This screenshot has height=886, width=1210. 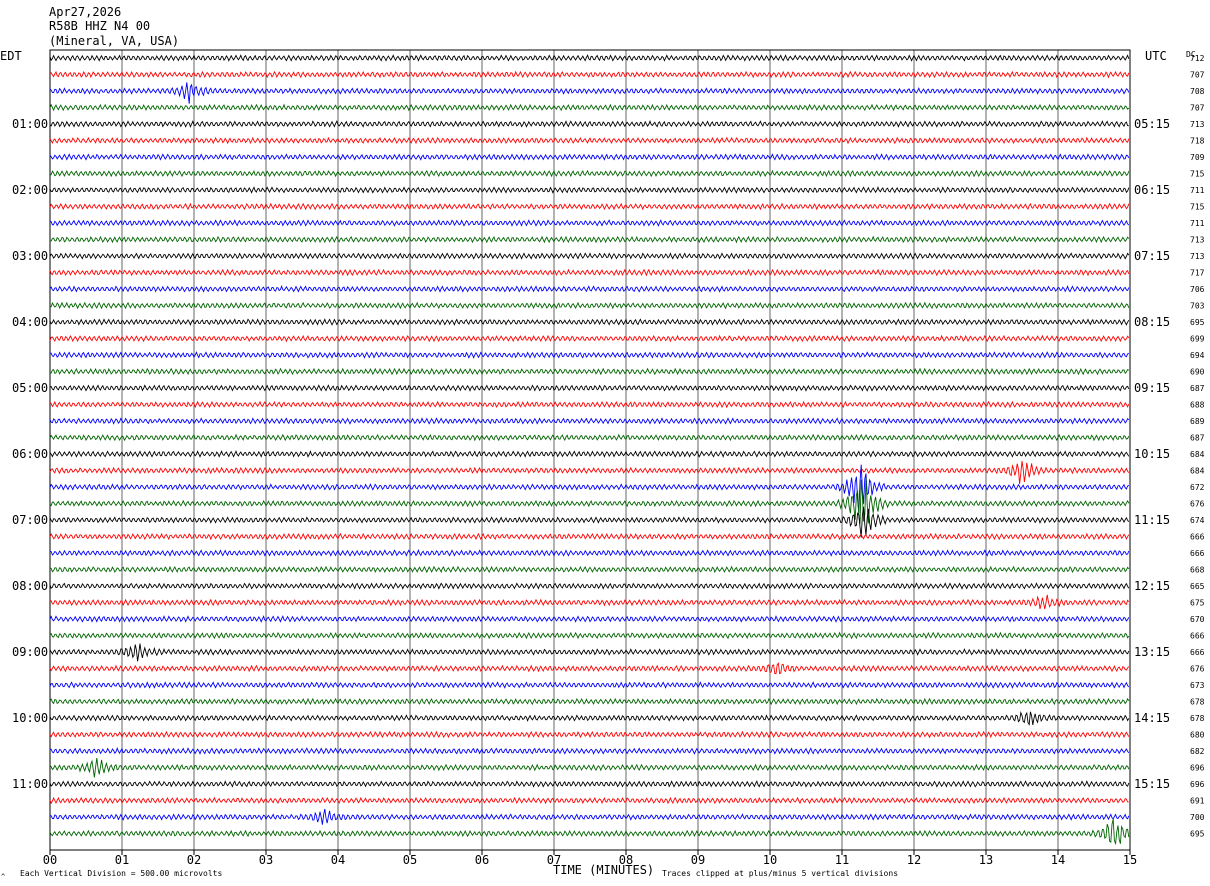 What do you see at coordinates (590, 858) in the screenshot?
I see `x-axis-ticks: 00 01 02 03 04 05 06 07 08 09 10 11 12 13 14 15` at bounding box center [590, 858].